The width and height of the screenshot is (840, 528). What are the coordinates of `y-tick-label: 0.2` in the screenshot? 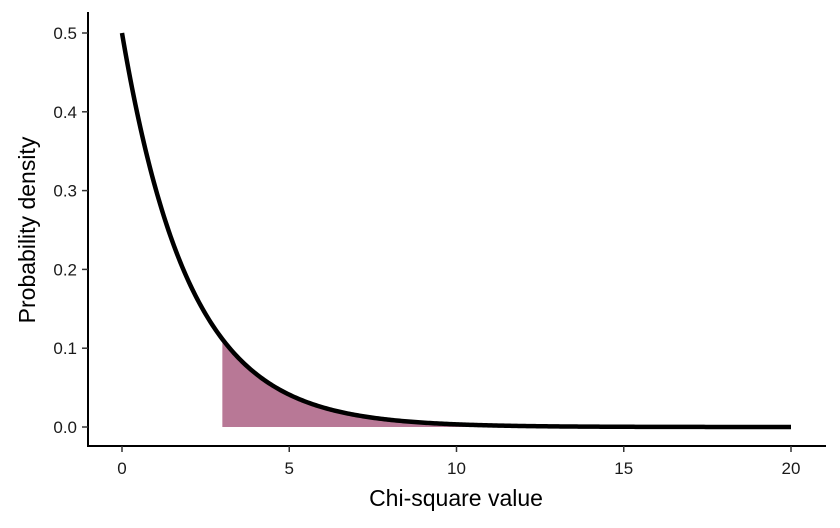 It's located at (65, 269).